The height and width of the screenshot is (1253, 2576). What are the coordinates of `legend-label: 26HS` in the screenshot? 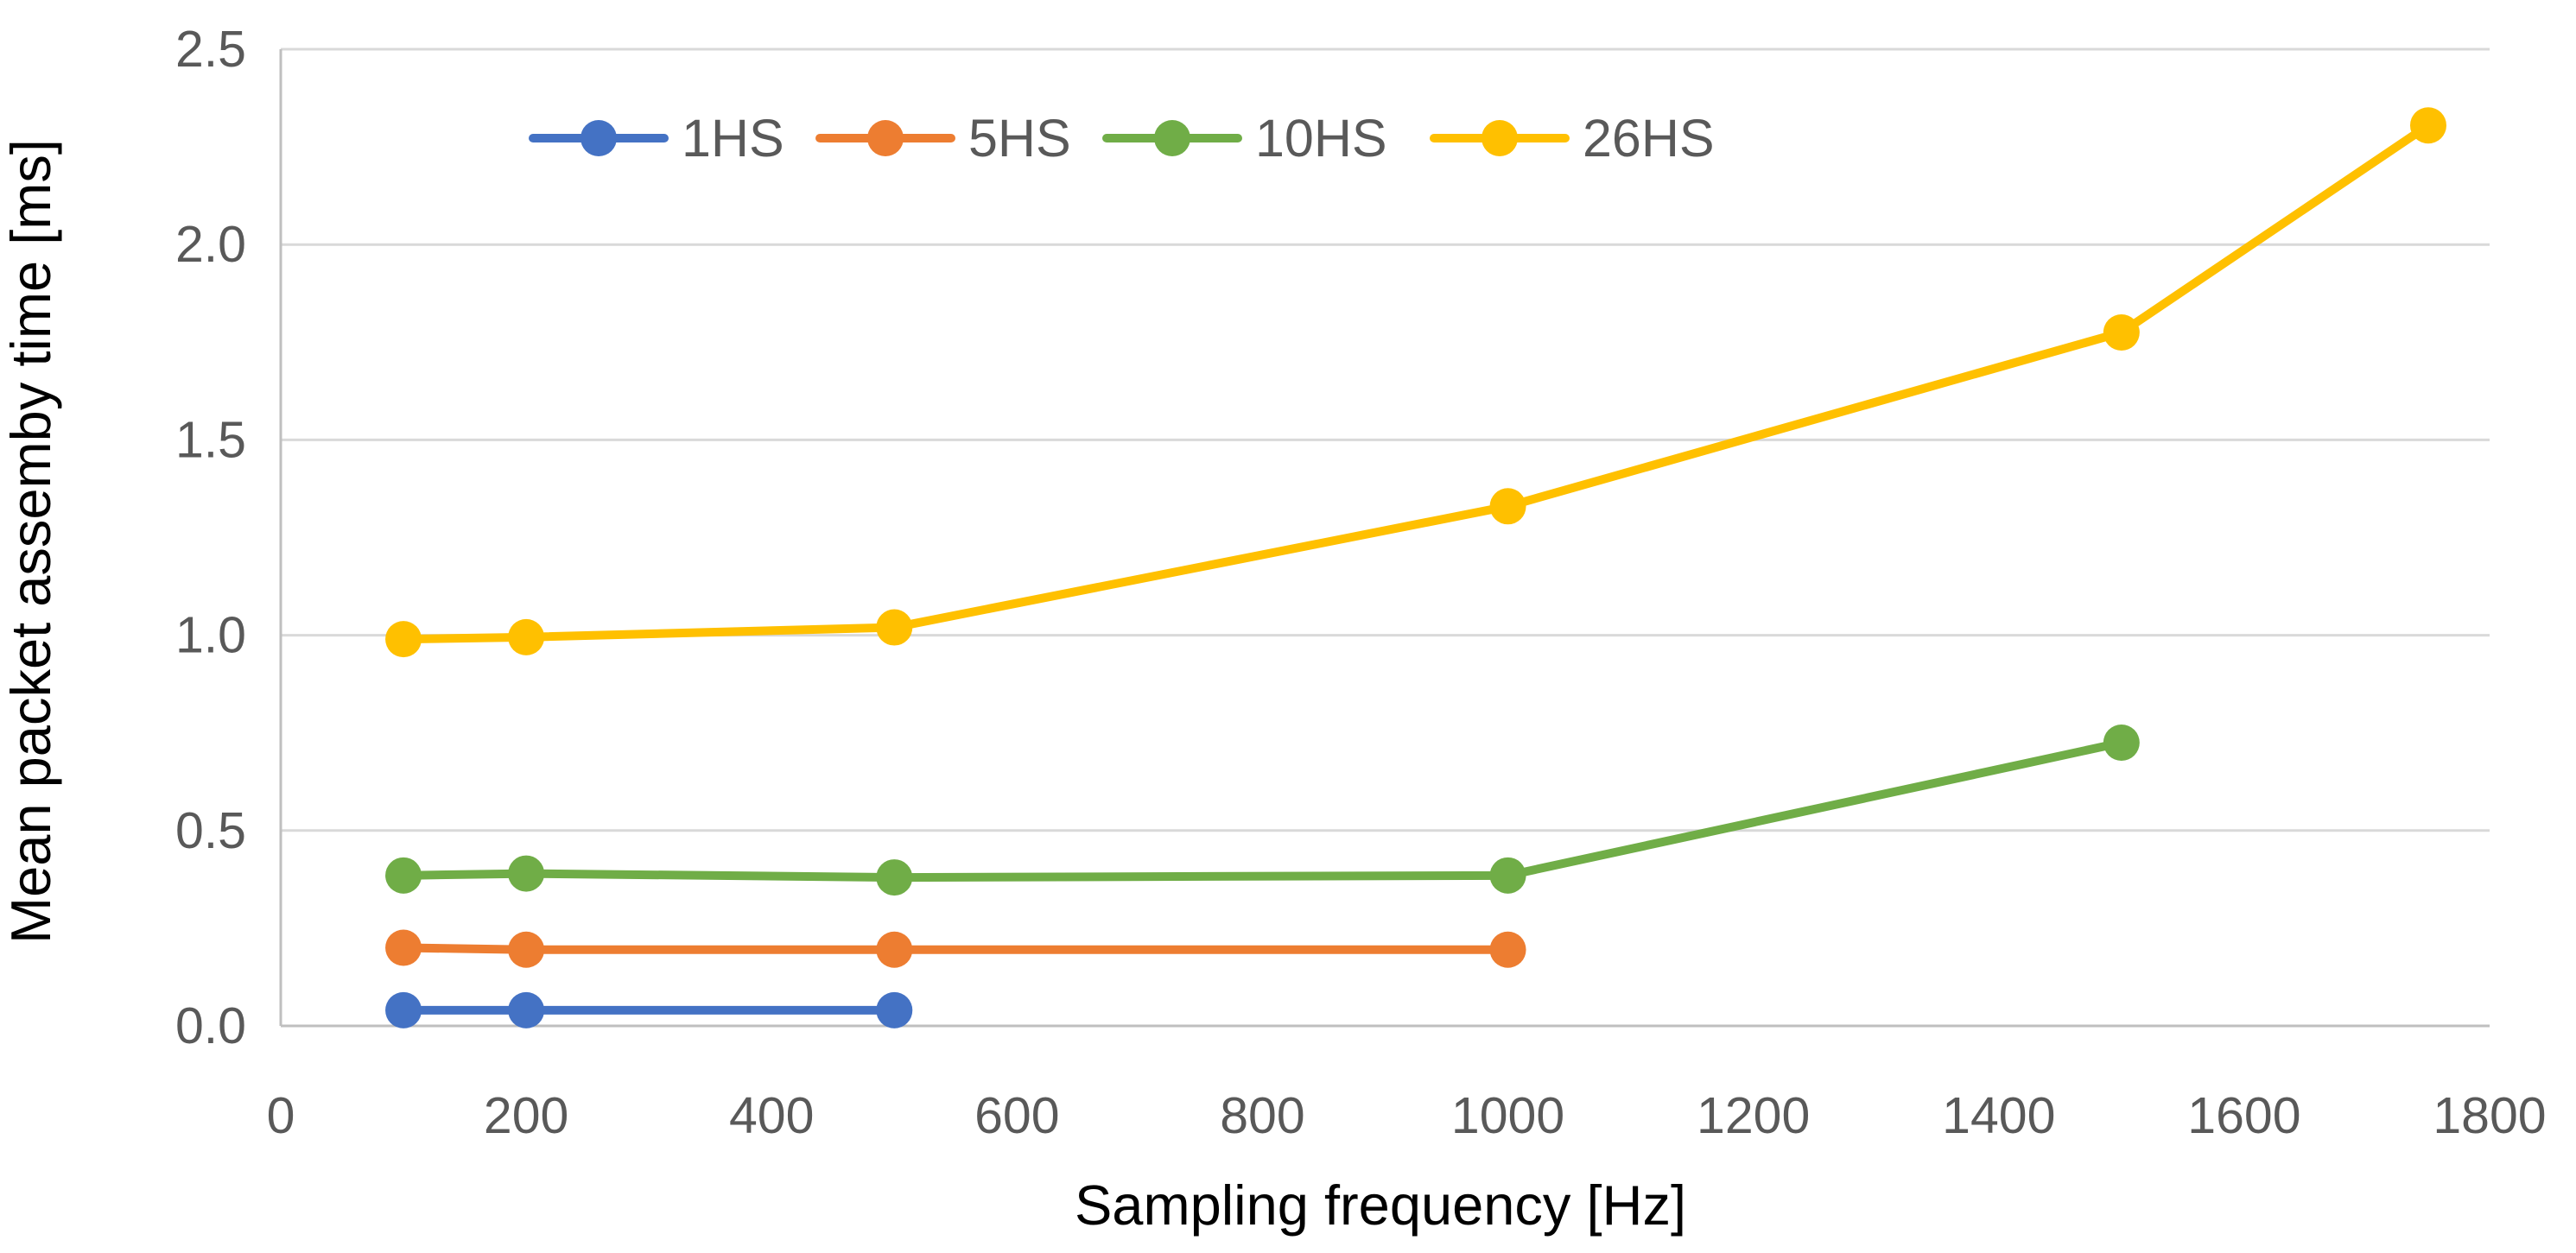 It's located at (1649, 138).